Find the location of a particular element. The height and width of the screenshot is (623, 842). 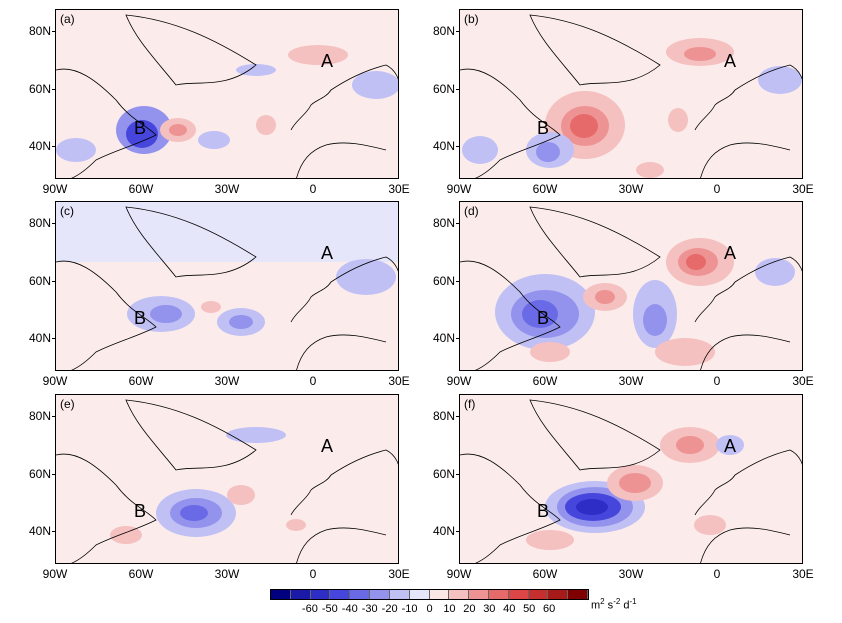

panel-label: (d) is located at coordinates (471, 211).